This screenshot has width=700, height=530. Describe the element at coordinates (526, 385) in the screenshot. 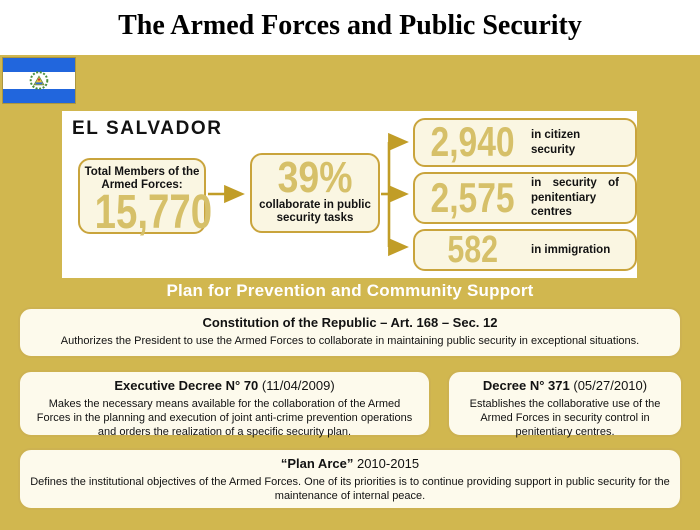

I see `decree-371-title-text: Decree N° 371` at that location.